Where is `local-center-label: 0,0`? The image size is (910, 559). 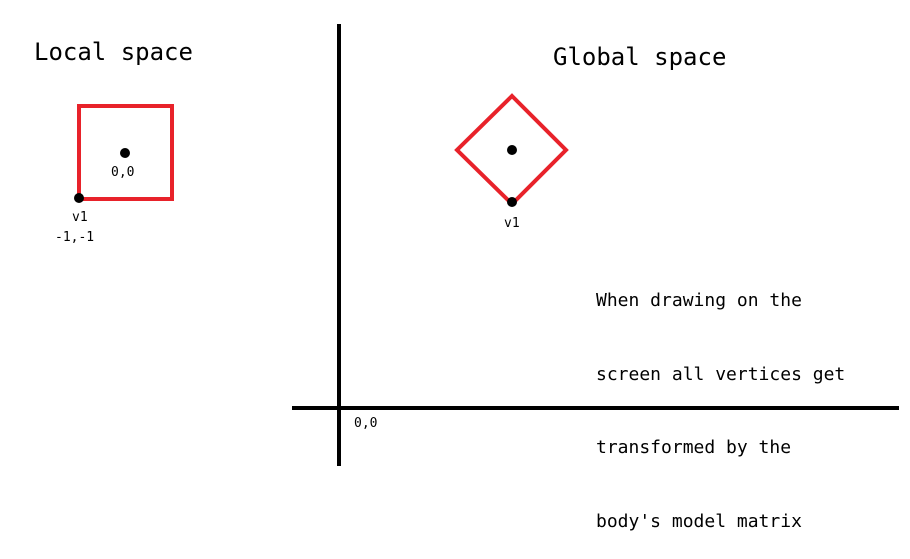
local-center-label: 0,0 is located at coordinates (123, 172).